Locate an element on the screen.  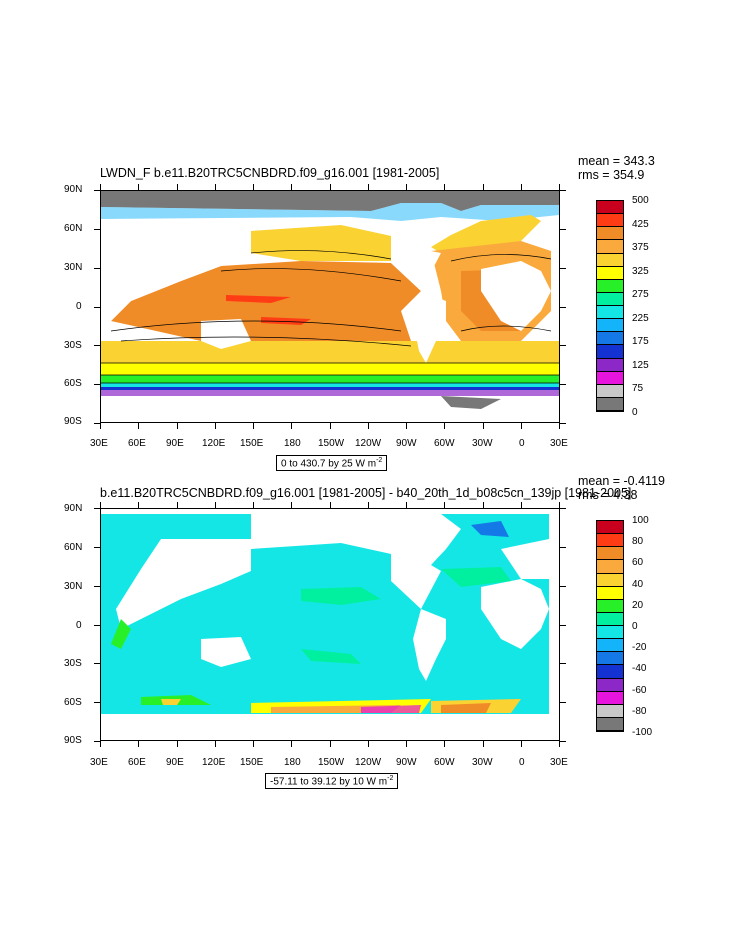
lat-label: 90S is located at coordinates (73, 421).